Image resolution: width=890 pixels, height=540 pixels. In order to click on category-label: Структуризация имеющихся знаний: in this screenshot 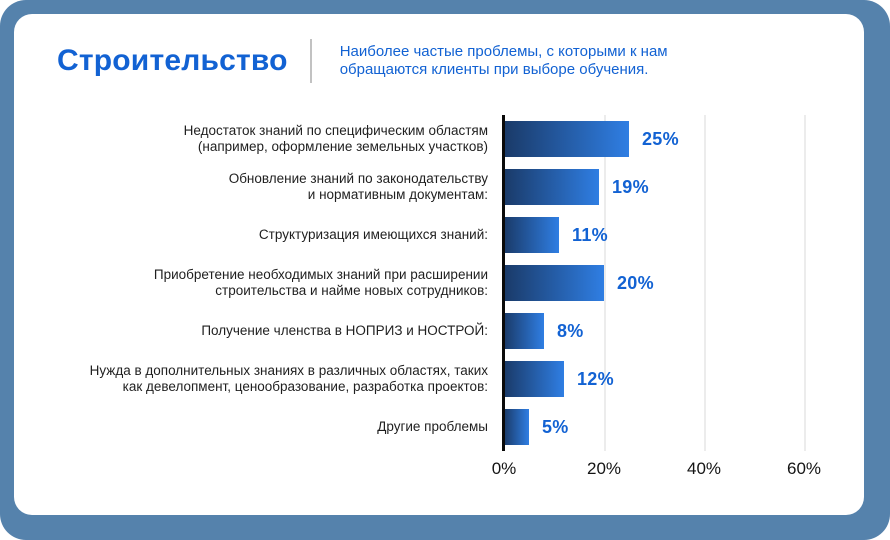, I will do `click(373, 234)`.